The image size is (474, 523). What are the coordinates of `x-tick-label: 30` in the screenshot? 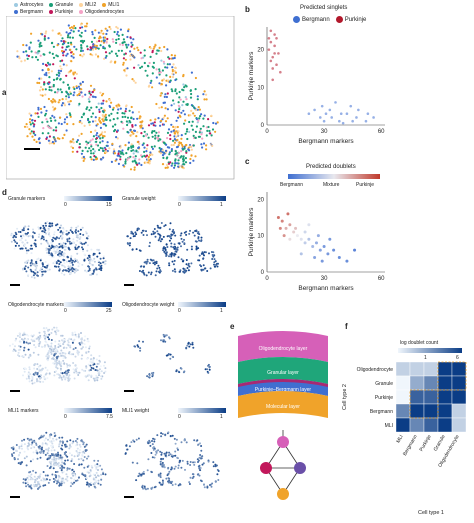 It's located at (324, 132).